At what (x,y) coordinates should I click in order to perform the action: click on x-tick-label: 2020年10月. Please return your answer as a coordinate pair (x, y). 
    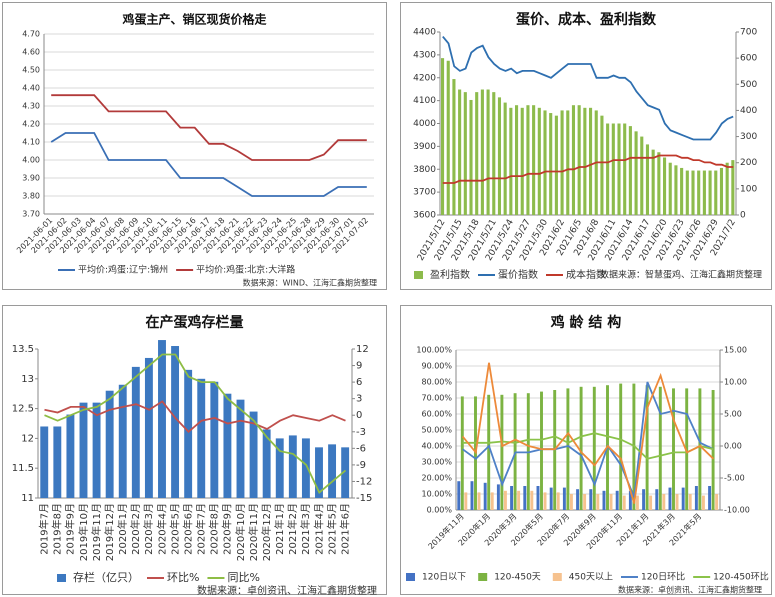
    Looking at the image, I should click on (240, 532).